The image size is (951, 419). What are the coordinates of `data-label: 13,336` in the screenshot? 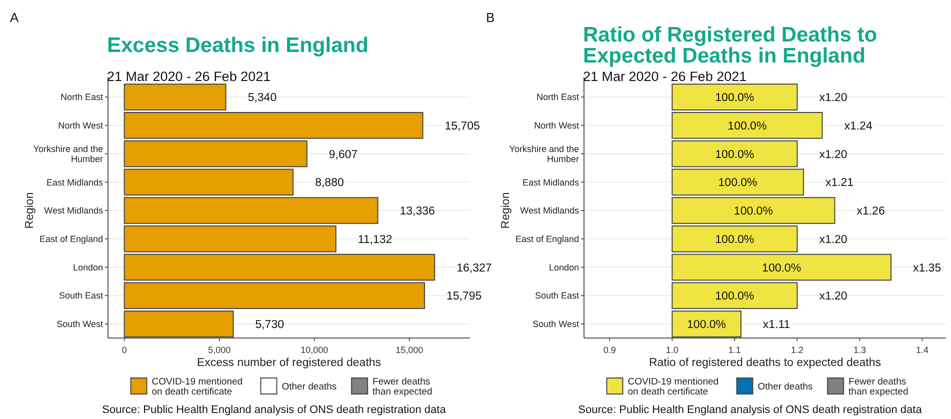 It's located at (417, 212).